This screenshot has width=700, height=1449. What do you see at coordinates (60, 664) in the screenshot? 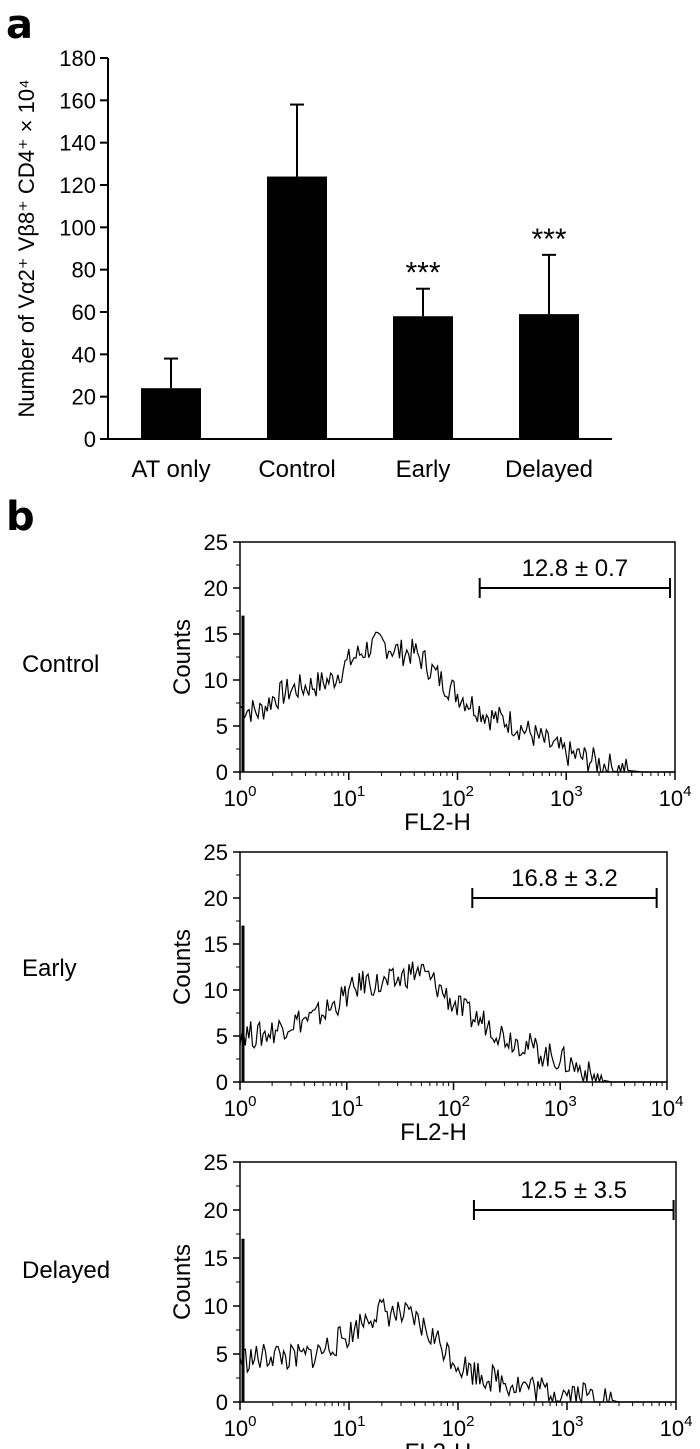
I see `row-label: Control` at bounding box center [60, 664].